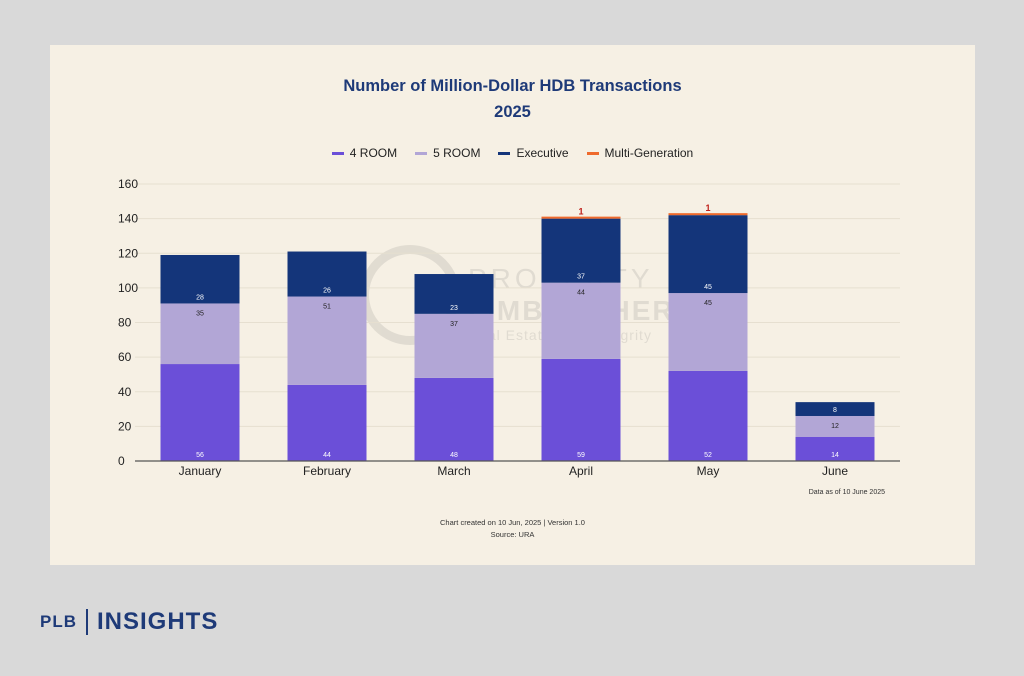  Describe the element at coordinates (457, 153) in the screenshot. I see `legend-label: 5 ROOM` at that location.